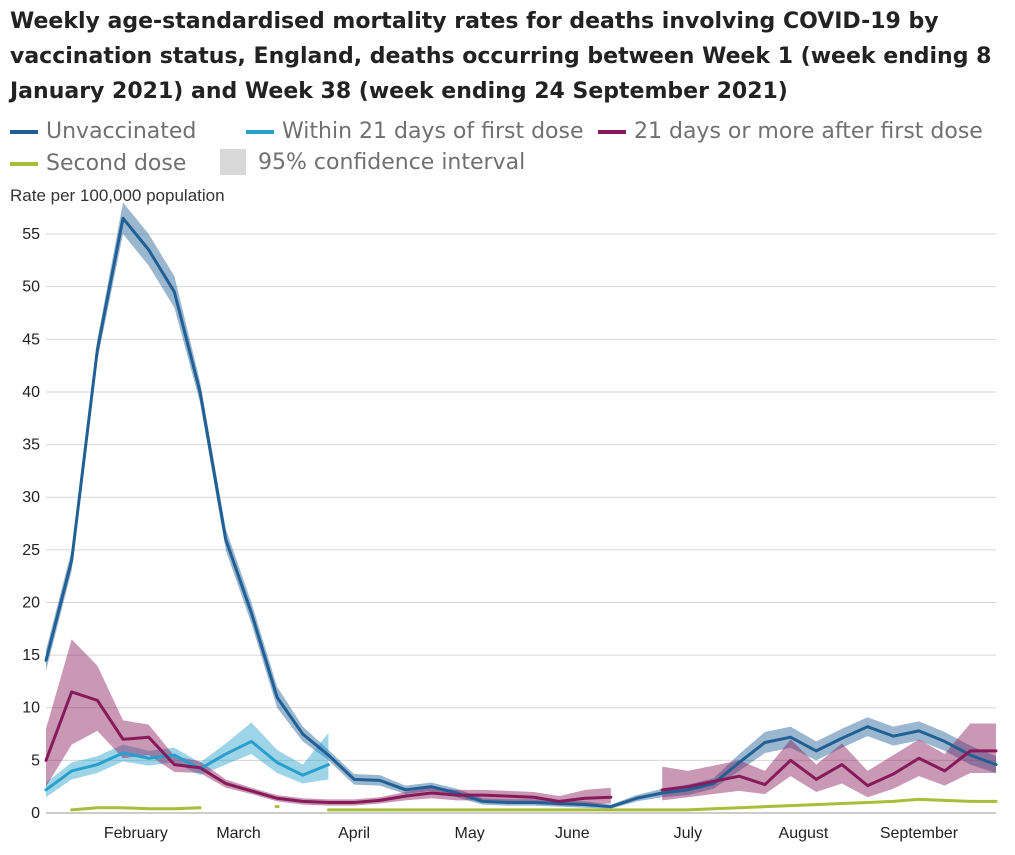  Describe the element at coordinates (31, 655) in the screenshot. I see `y-tick-label: 15` at that location.